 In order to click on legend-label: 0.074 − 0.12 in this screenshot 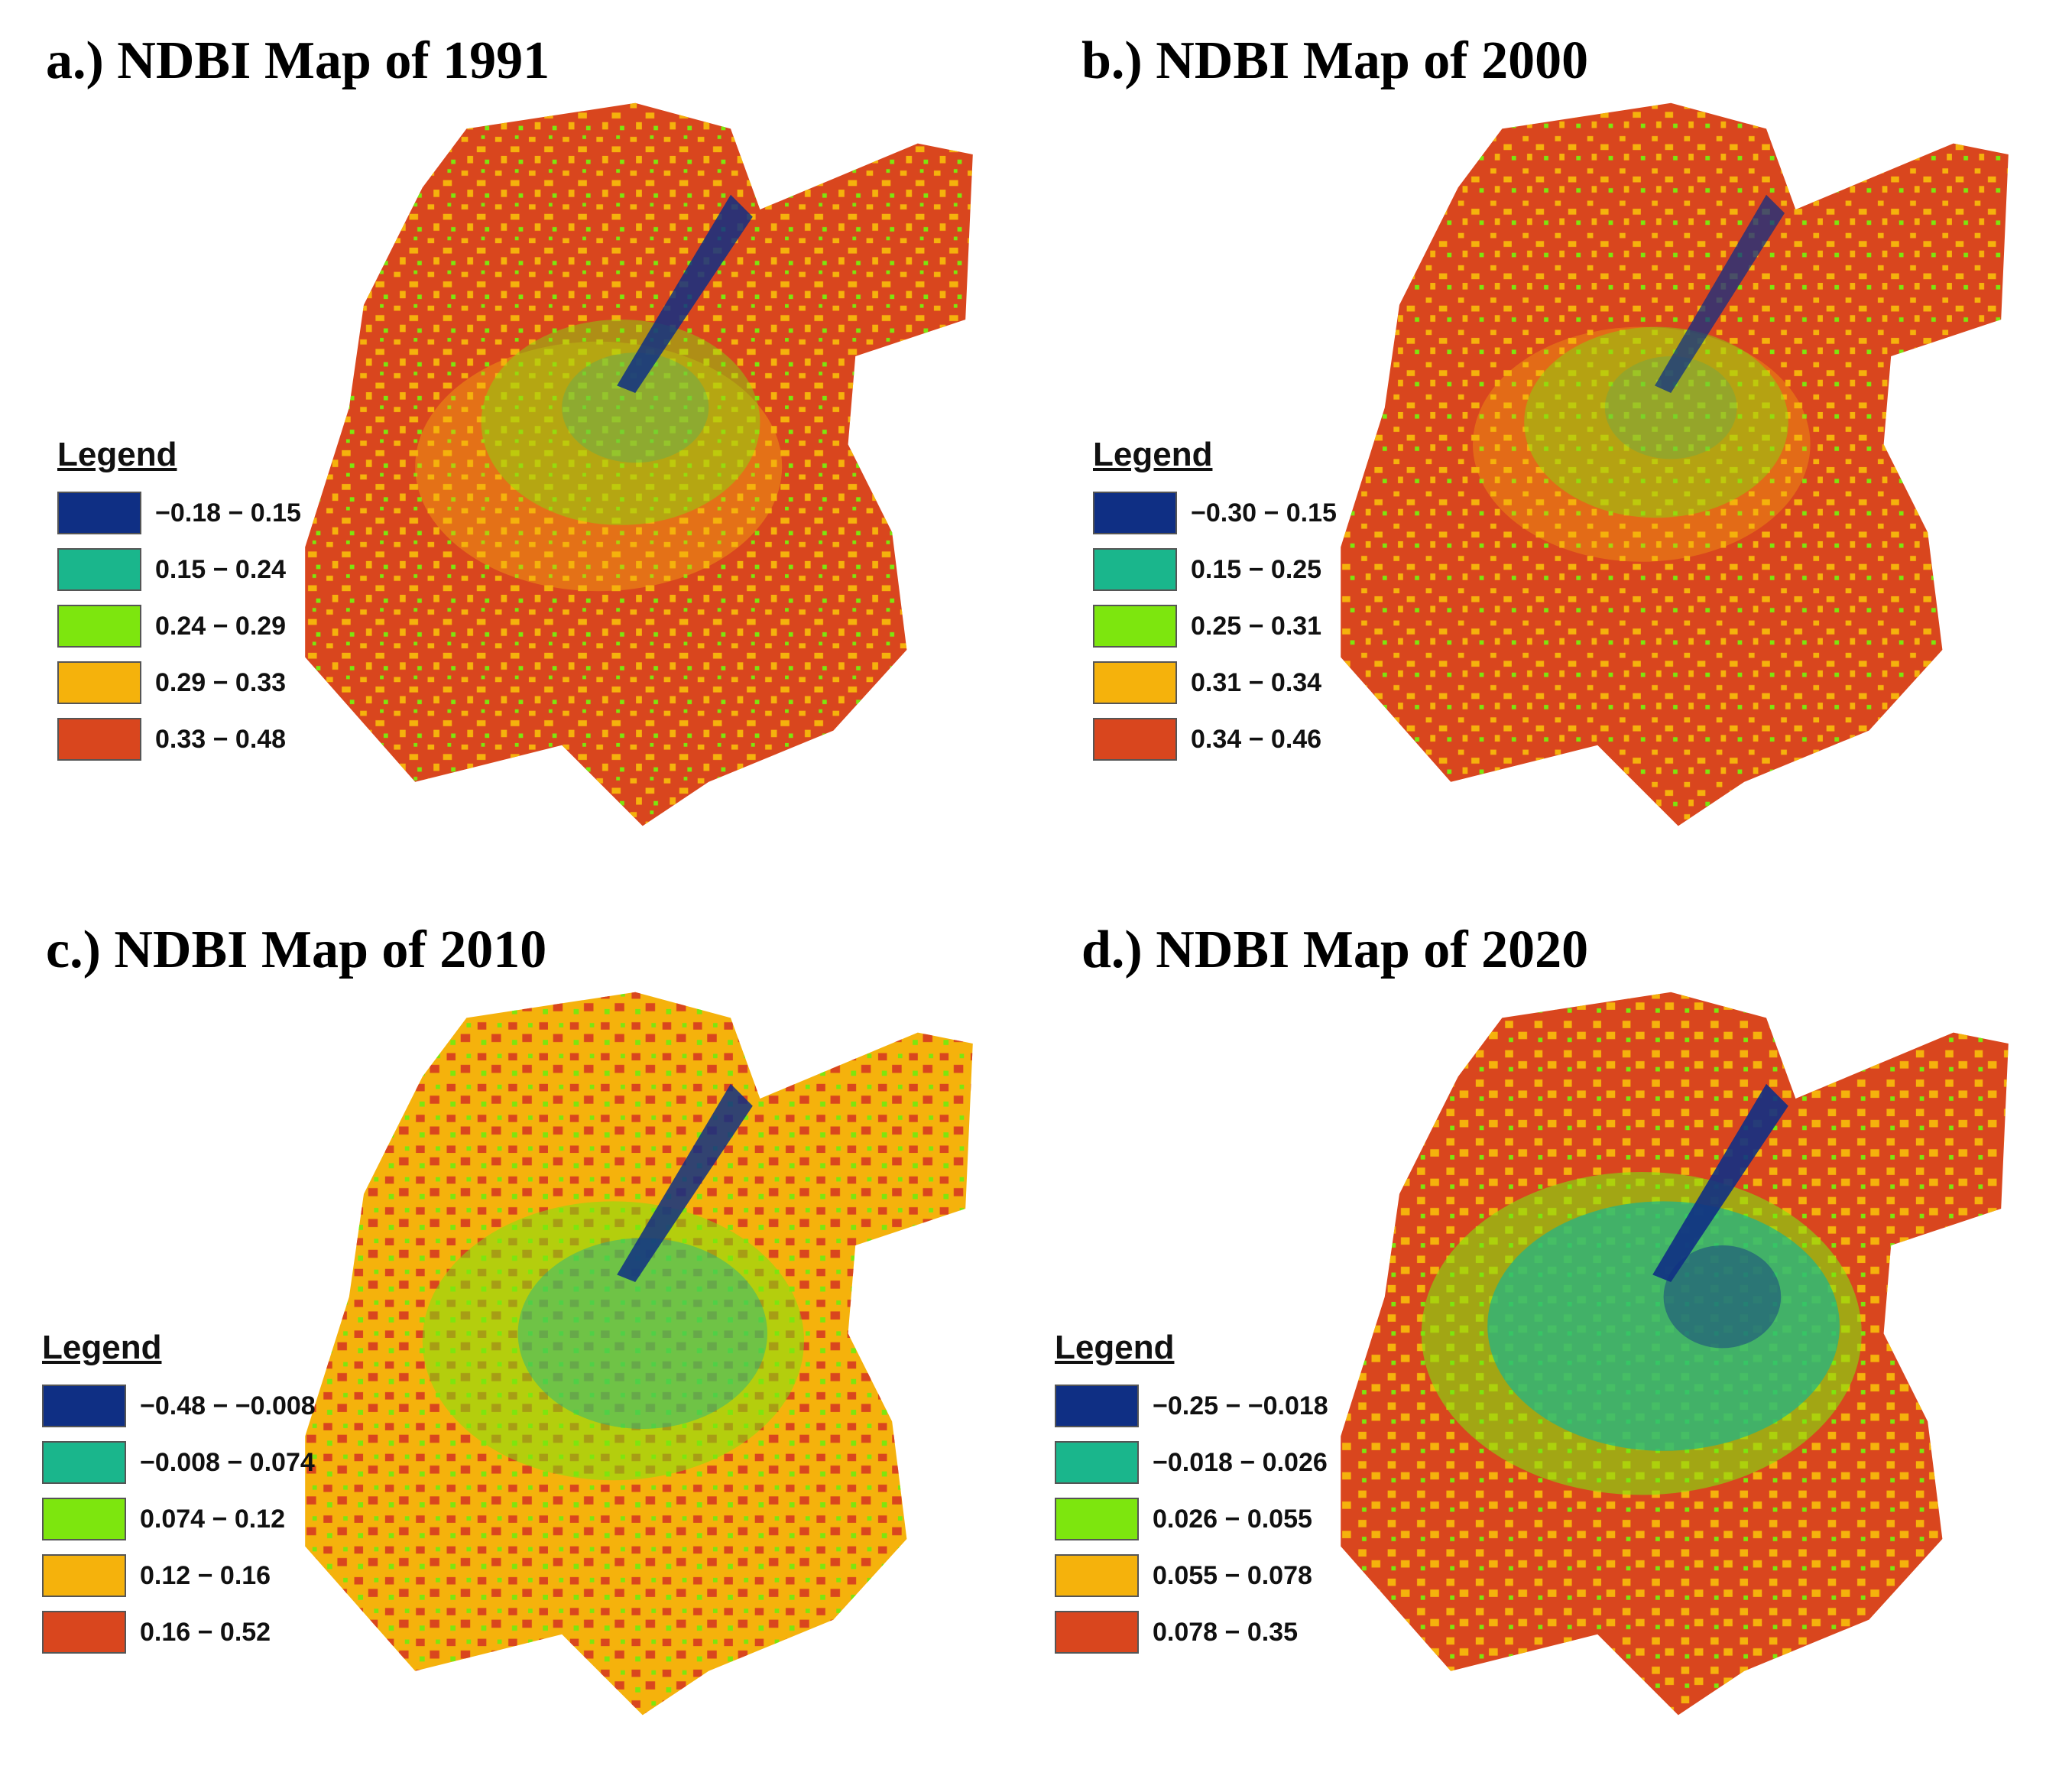, I will do `click(213, 1519)`.